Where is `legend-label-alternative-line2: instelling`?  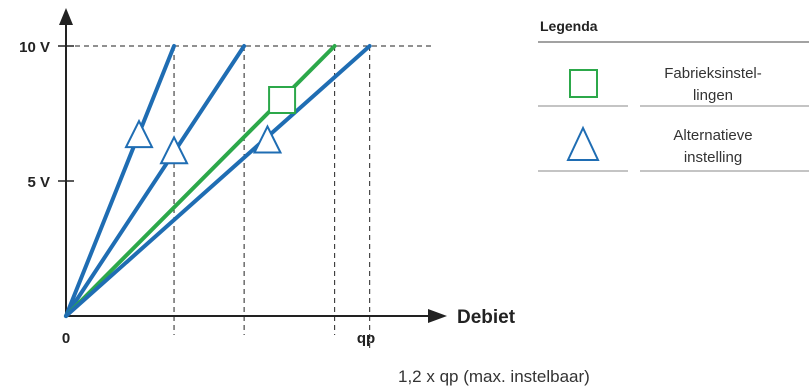 legend-label-alternative-line2: instelling is located at coordinates (713, 157).